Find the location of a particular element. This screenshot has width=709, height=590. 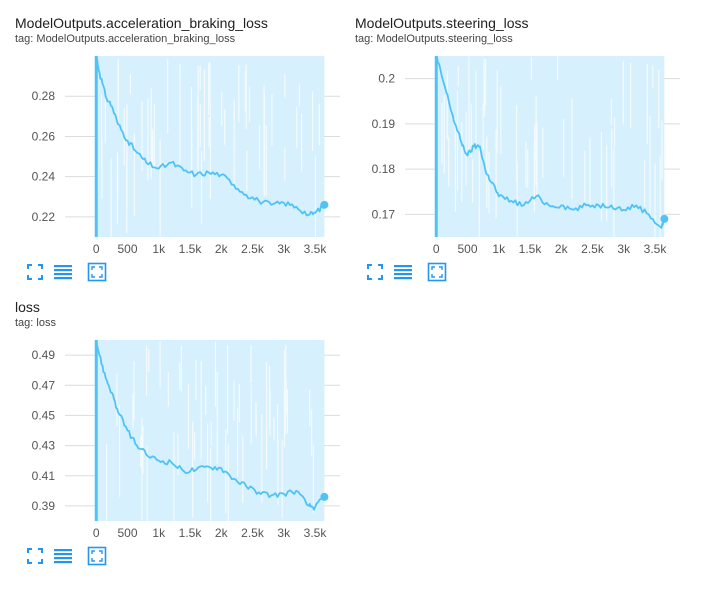

y-tick-label: 0.49 is located at coordinates (44, 355).